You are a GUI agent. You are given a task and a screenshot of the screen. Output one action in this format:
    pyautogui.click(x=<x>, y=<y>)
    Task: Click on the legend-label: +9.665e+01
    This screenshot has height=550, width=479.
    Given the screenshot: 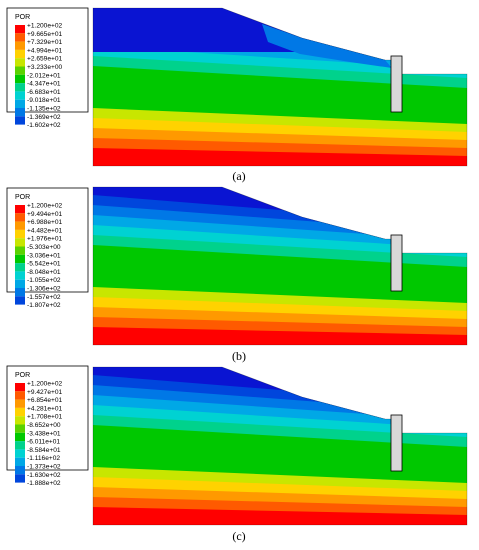 What is the action you would take?
    pyautogui.click(x=45, y=34)
    